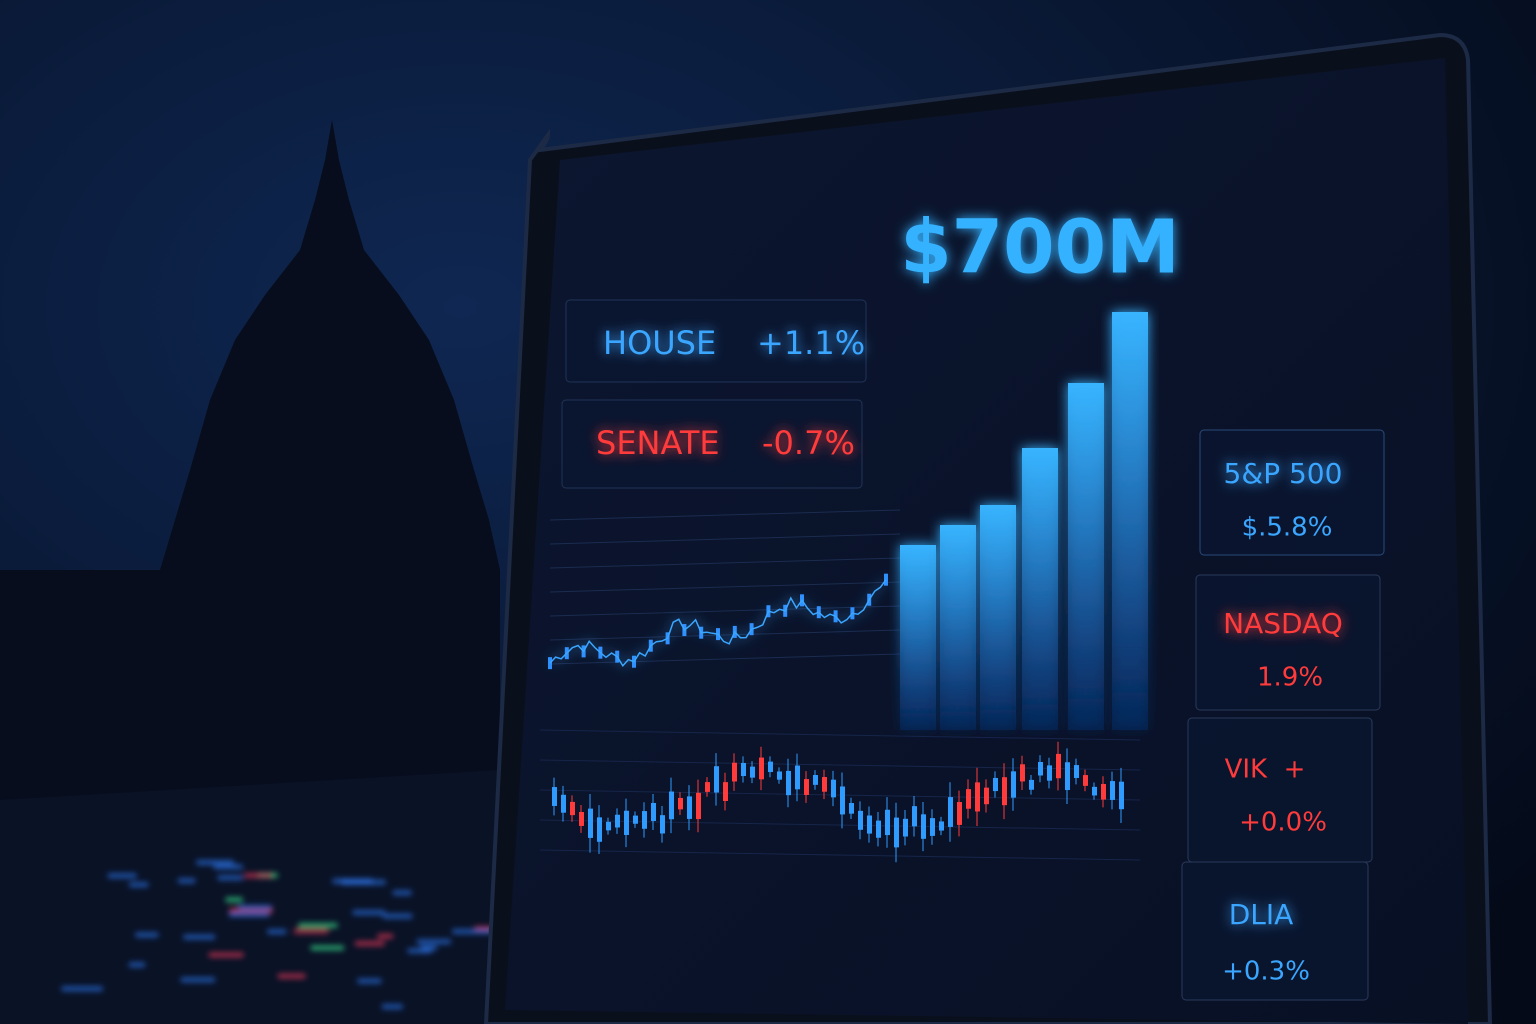 Image resolution: width=1536 pixels, height=1024 pixels. Describe the element at coordinates (718, 623) in the screenshot. I see `trend-line` at that location.